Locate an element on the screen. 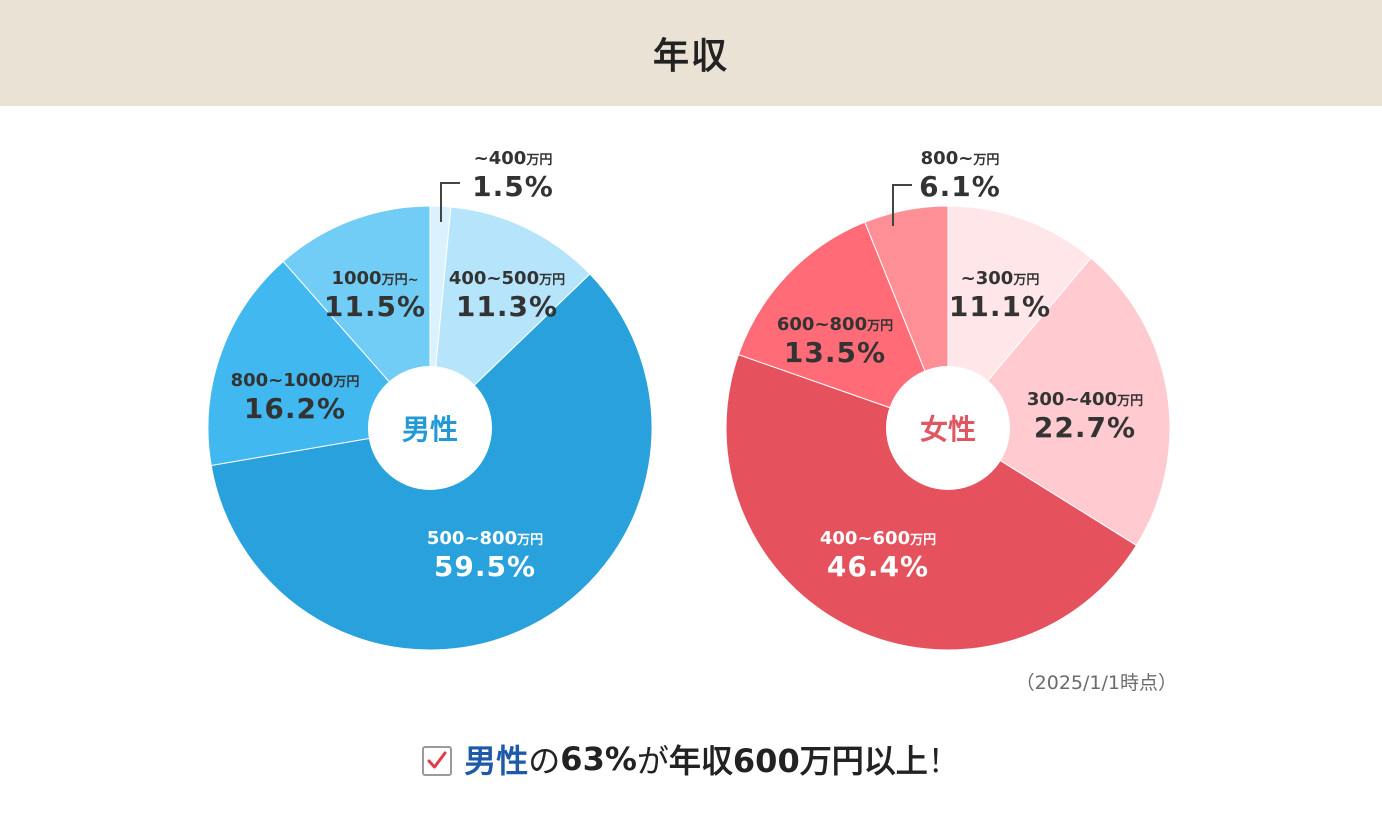  slice-percent-label: 1.5% is located at coordinates (513, 186).